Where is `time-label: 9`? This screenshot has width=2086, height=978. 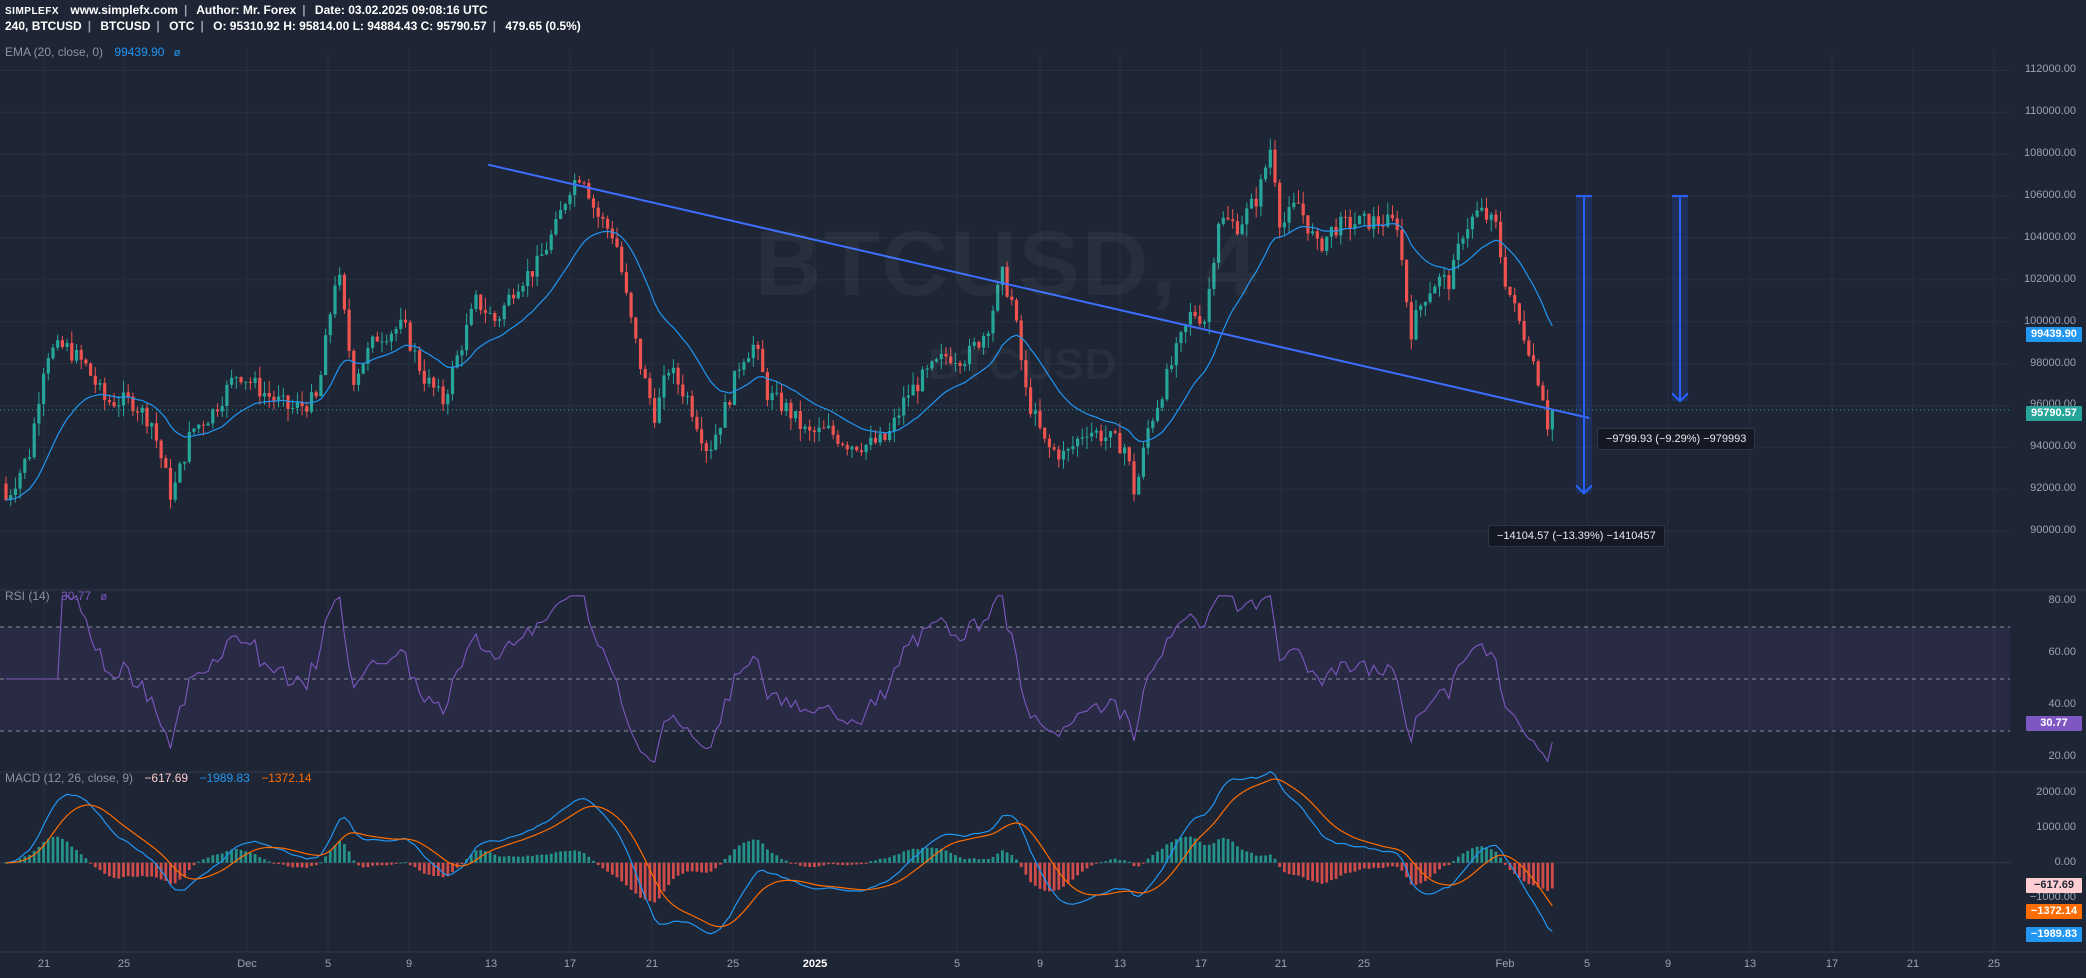 time-label: 9 is located at coordinates (409, 964).